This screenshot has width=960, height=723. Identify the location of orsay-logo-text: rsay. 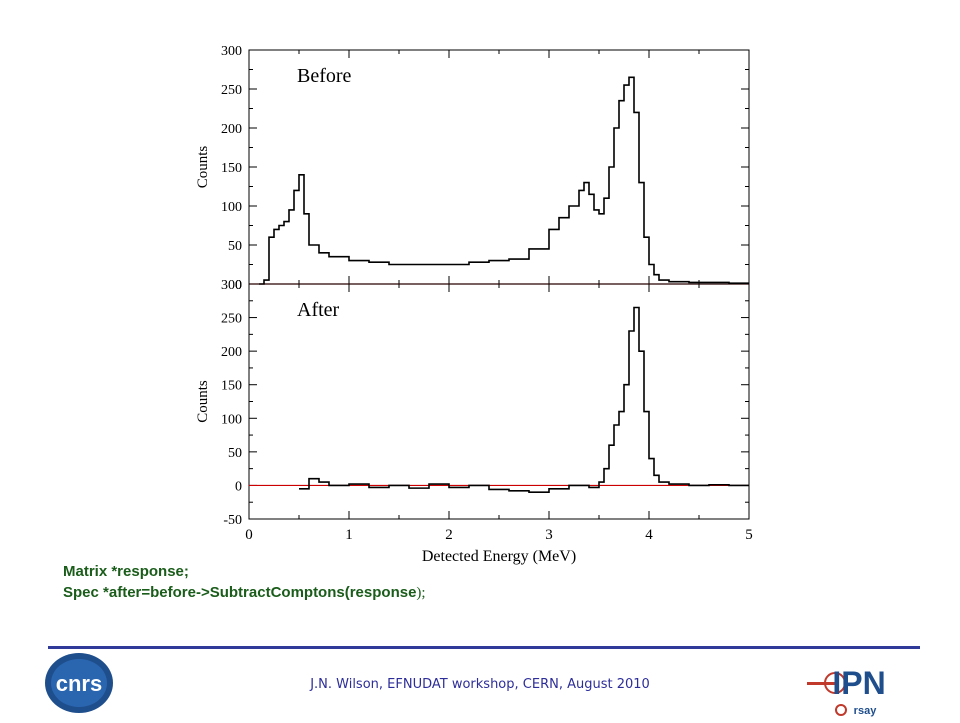
(866, 711).